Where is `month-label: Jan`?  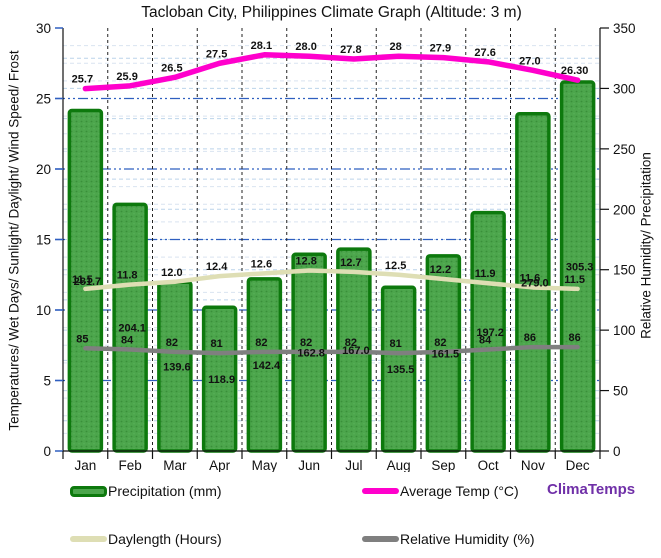 month-label: Jan is located at coordinates (85, 465).